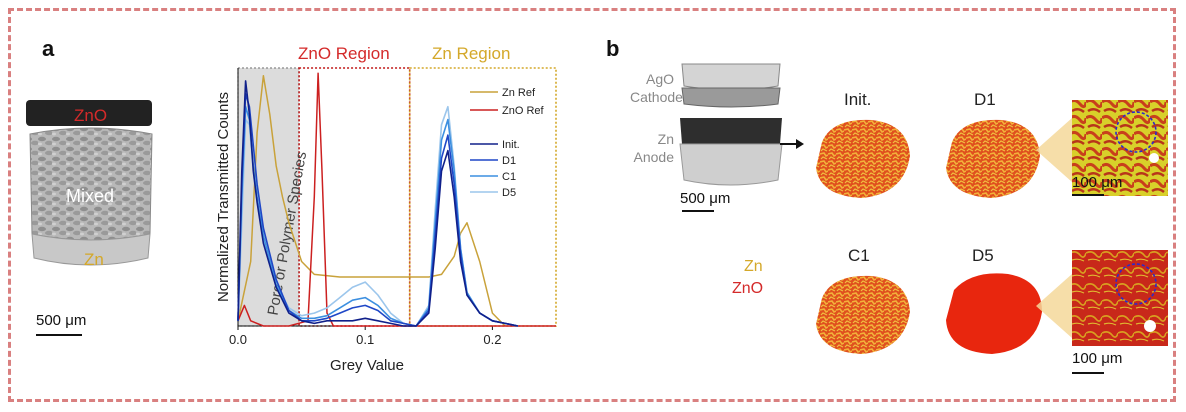 Image resolution: width=1186 pixels, height=412 pixels. Describe the element at coordinates (354, 197) in the screenshot. I see `region-zno` at that location.